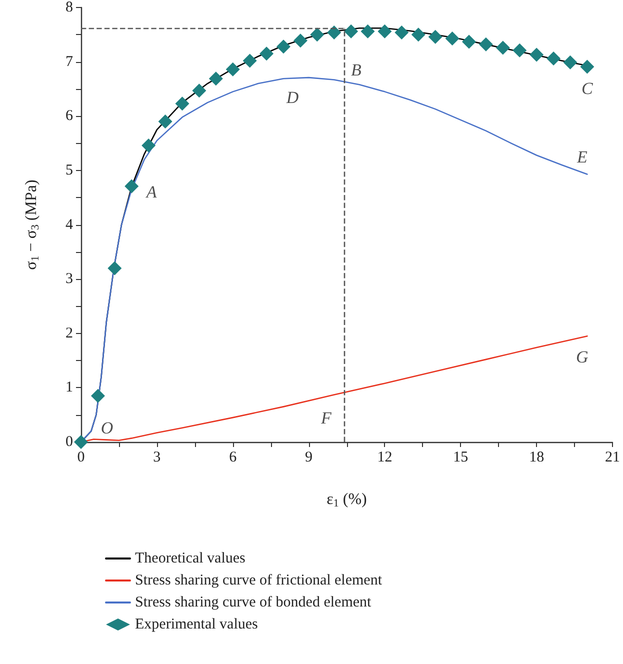 Image resolution: width=623 pixels, height=664 pixels. What do you see at coordinates (588, 88) in the screenshot?
I see `annotation: C` at bounding box center [588, 88].